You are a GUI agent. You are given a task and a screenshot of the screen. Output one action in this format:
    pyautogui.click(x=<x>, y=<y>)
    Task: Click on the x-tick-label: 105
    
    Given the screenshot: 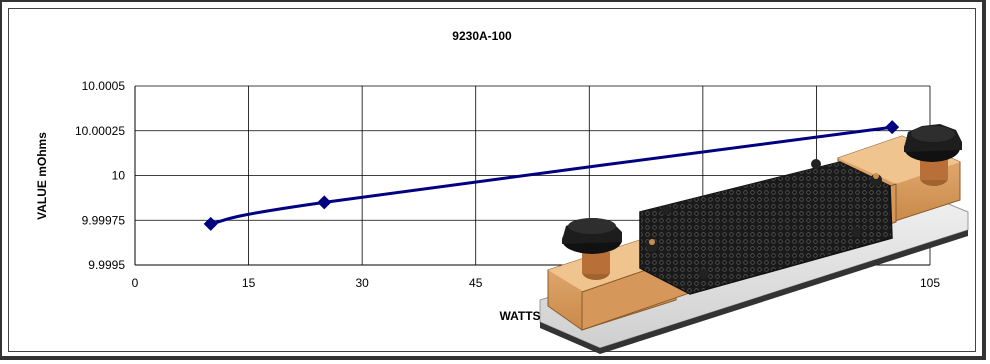 What is the action you would take?
    pyautogui.click(x=930, y=283)
    